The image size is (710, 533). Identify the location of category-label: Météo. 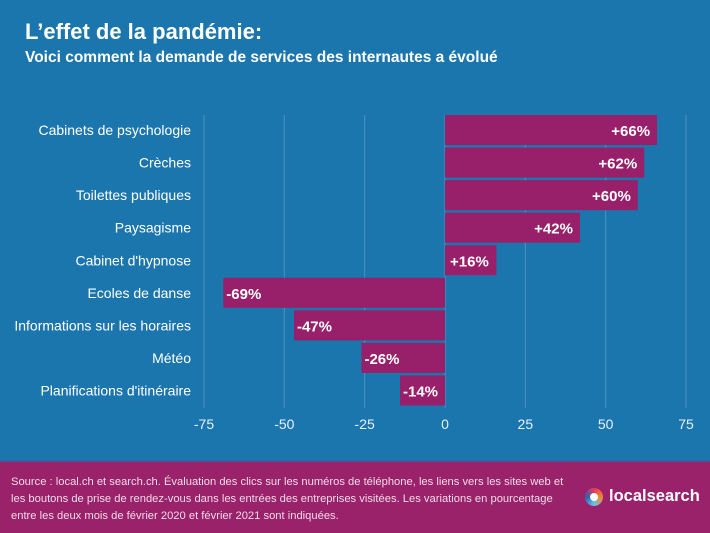
(171, 358).